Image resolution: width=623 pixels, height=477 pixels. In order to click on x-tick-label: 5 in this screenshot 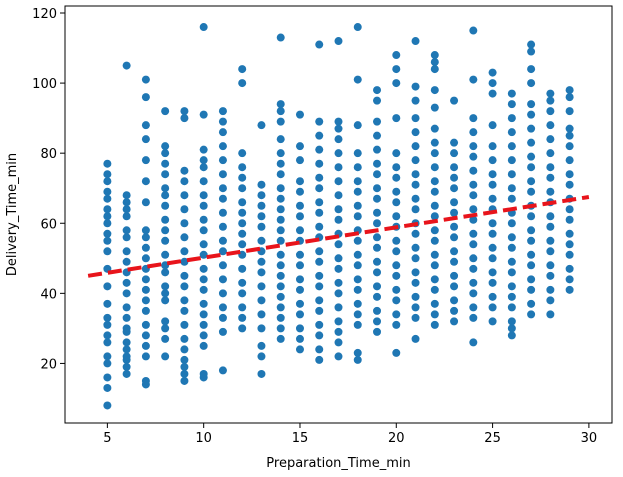, I will do `click(107, 438)`.